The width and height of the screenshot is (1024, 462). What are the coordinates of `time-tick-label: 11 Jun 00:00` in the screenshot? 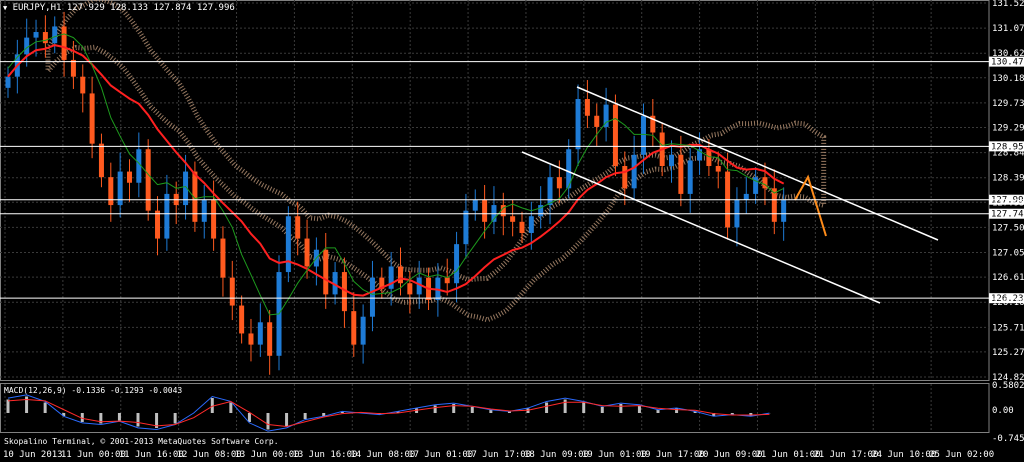 It's located at (93, 455).